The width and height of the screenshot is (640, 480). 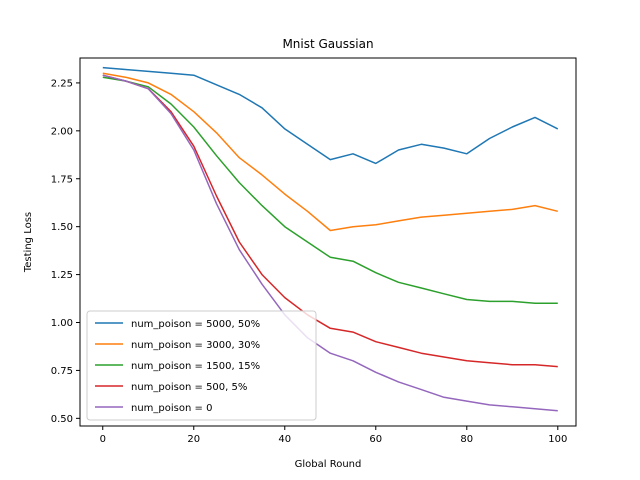 I want to click on x-tick-label: 40, so click(x=284, y=439).